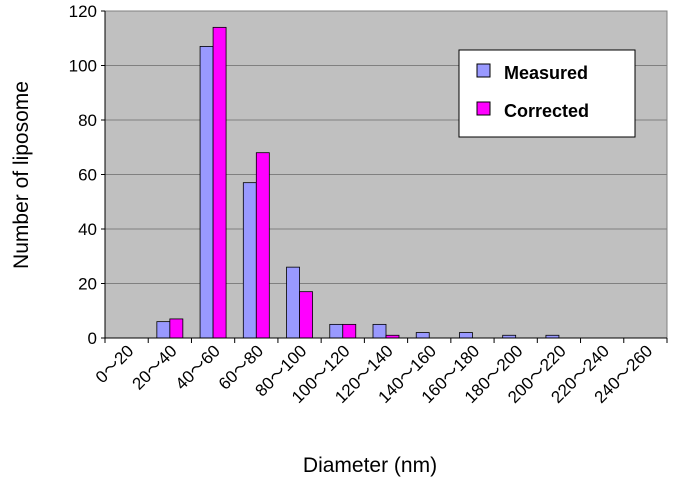 Image resolution: width=678 pixels, height=478 pixels. Describe the element at coordinates (154, 367) in the screenshot. I see `x-tick-label: 20〜40` at that location.